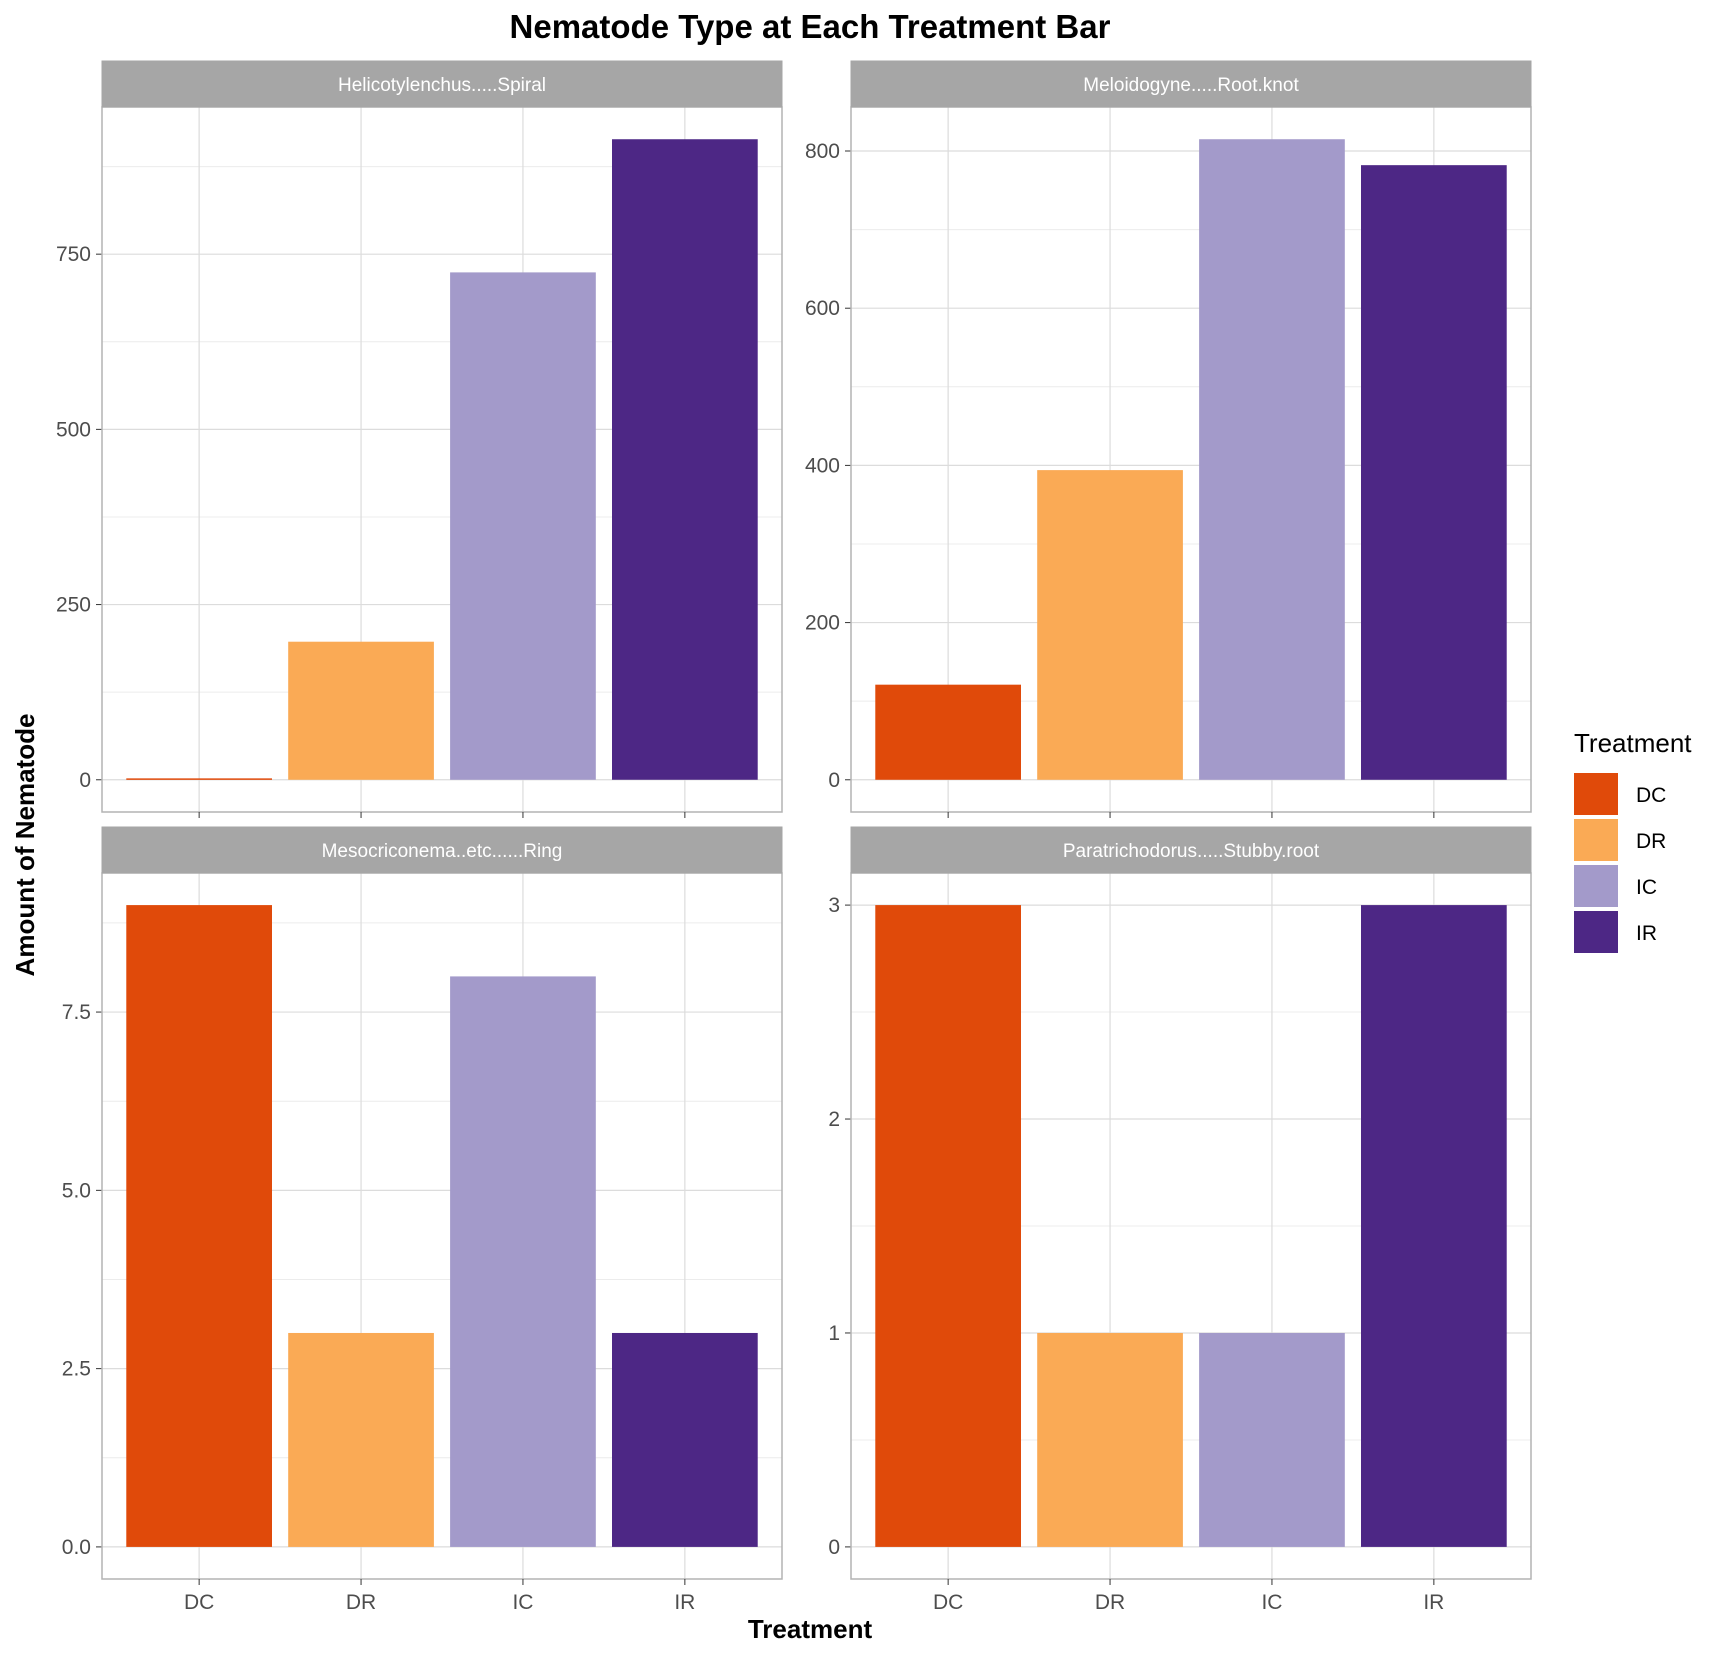  Describe the element at coordinates (1633, 840) in the screenshot. I see `legend: Treatment DC DR IC IR` at that location.